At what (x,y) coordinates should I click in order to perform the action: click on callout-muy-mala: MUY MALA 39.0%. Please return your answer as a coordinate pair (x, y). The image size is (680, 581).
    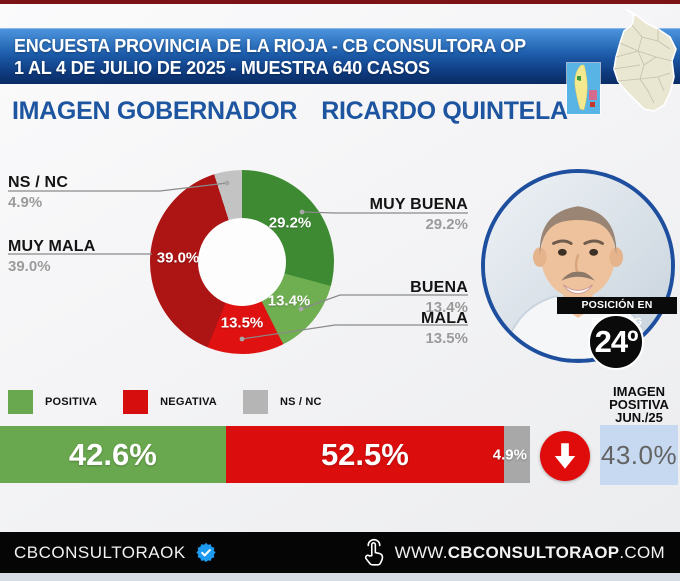
    Looking at the image, I should click on (52, 256).